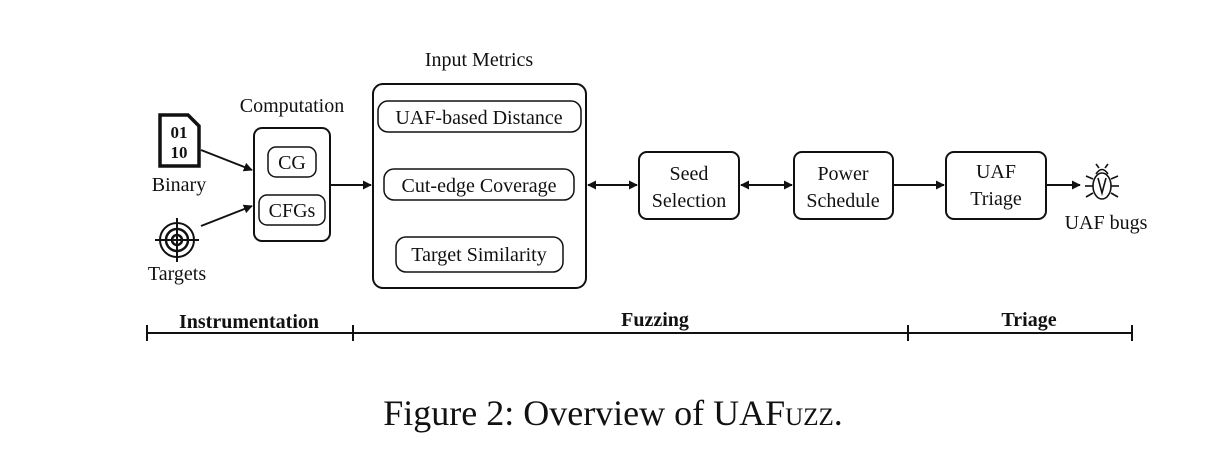 This screenshot has height=456, width=1226. I want to click on caption-prefix: Figure 2: Overview of UAF, so click(584, 413).